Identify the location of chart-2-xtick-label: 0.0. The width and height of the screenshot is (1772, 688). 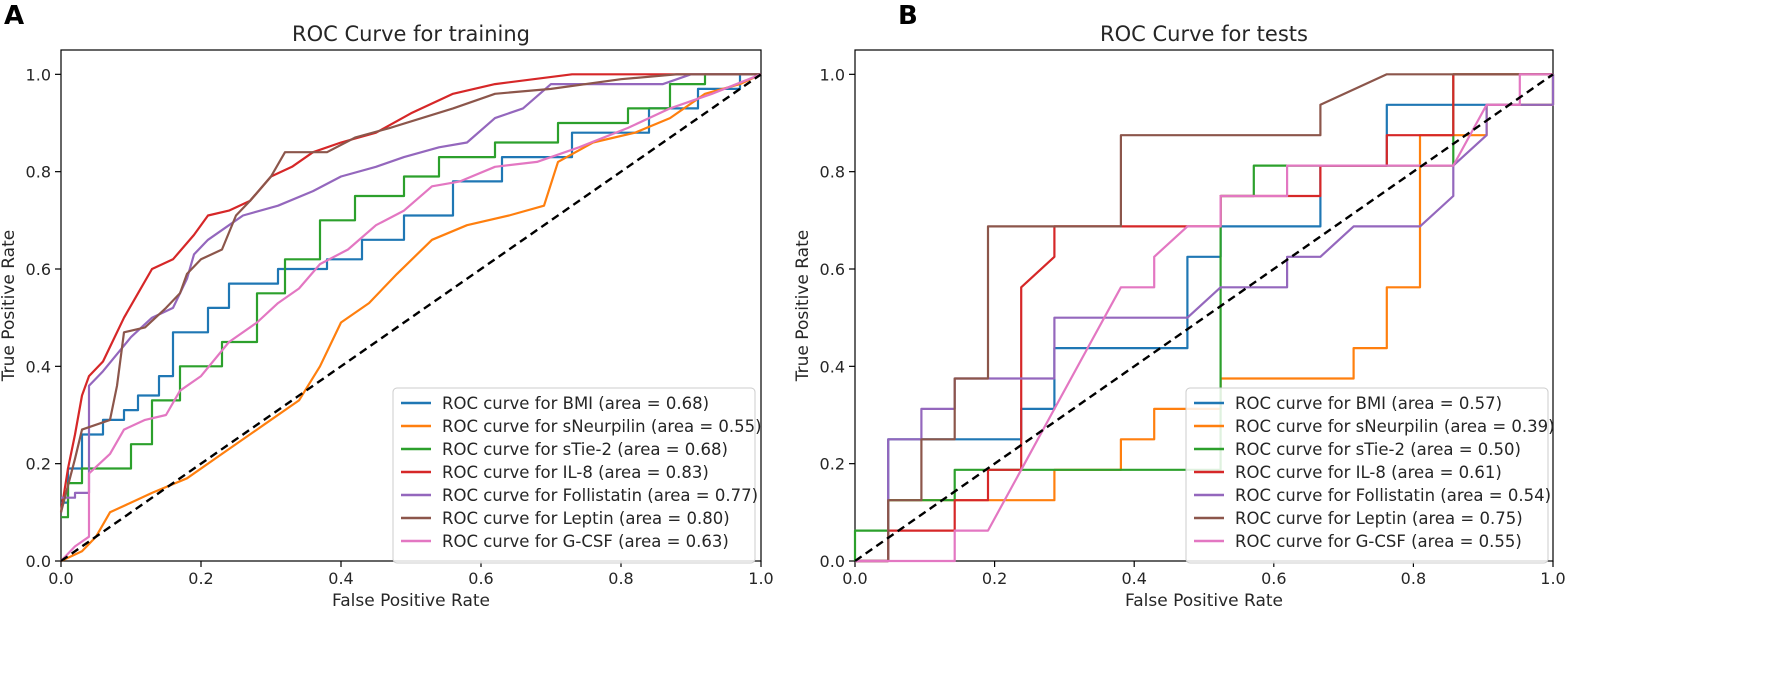
(854, 578).